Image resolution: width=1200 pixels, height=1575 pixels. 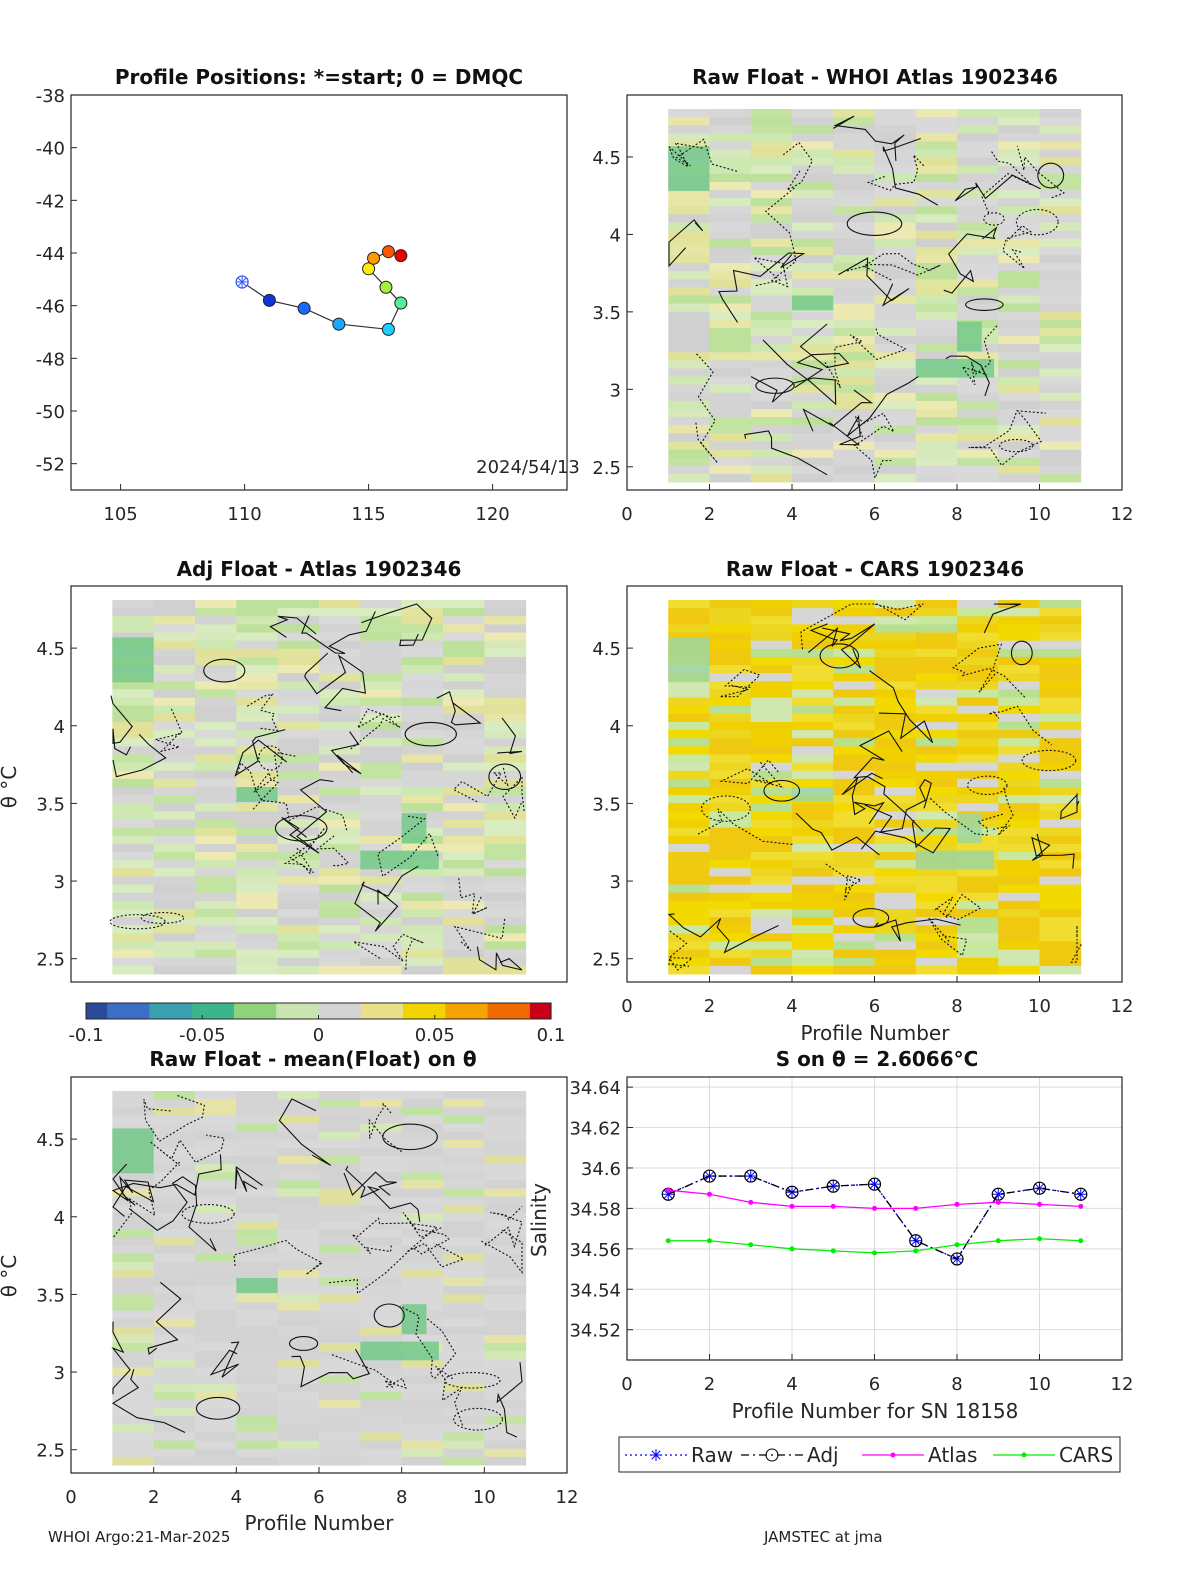 What do you see at coordinates (153, 1497) in the screenshot?
I see `x-tick-label: 2` at bounding box center [153, 1497].